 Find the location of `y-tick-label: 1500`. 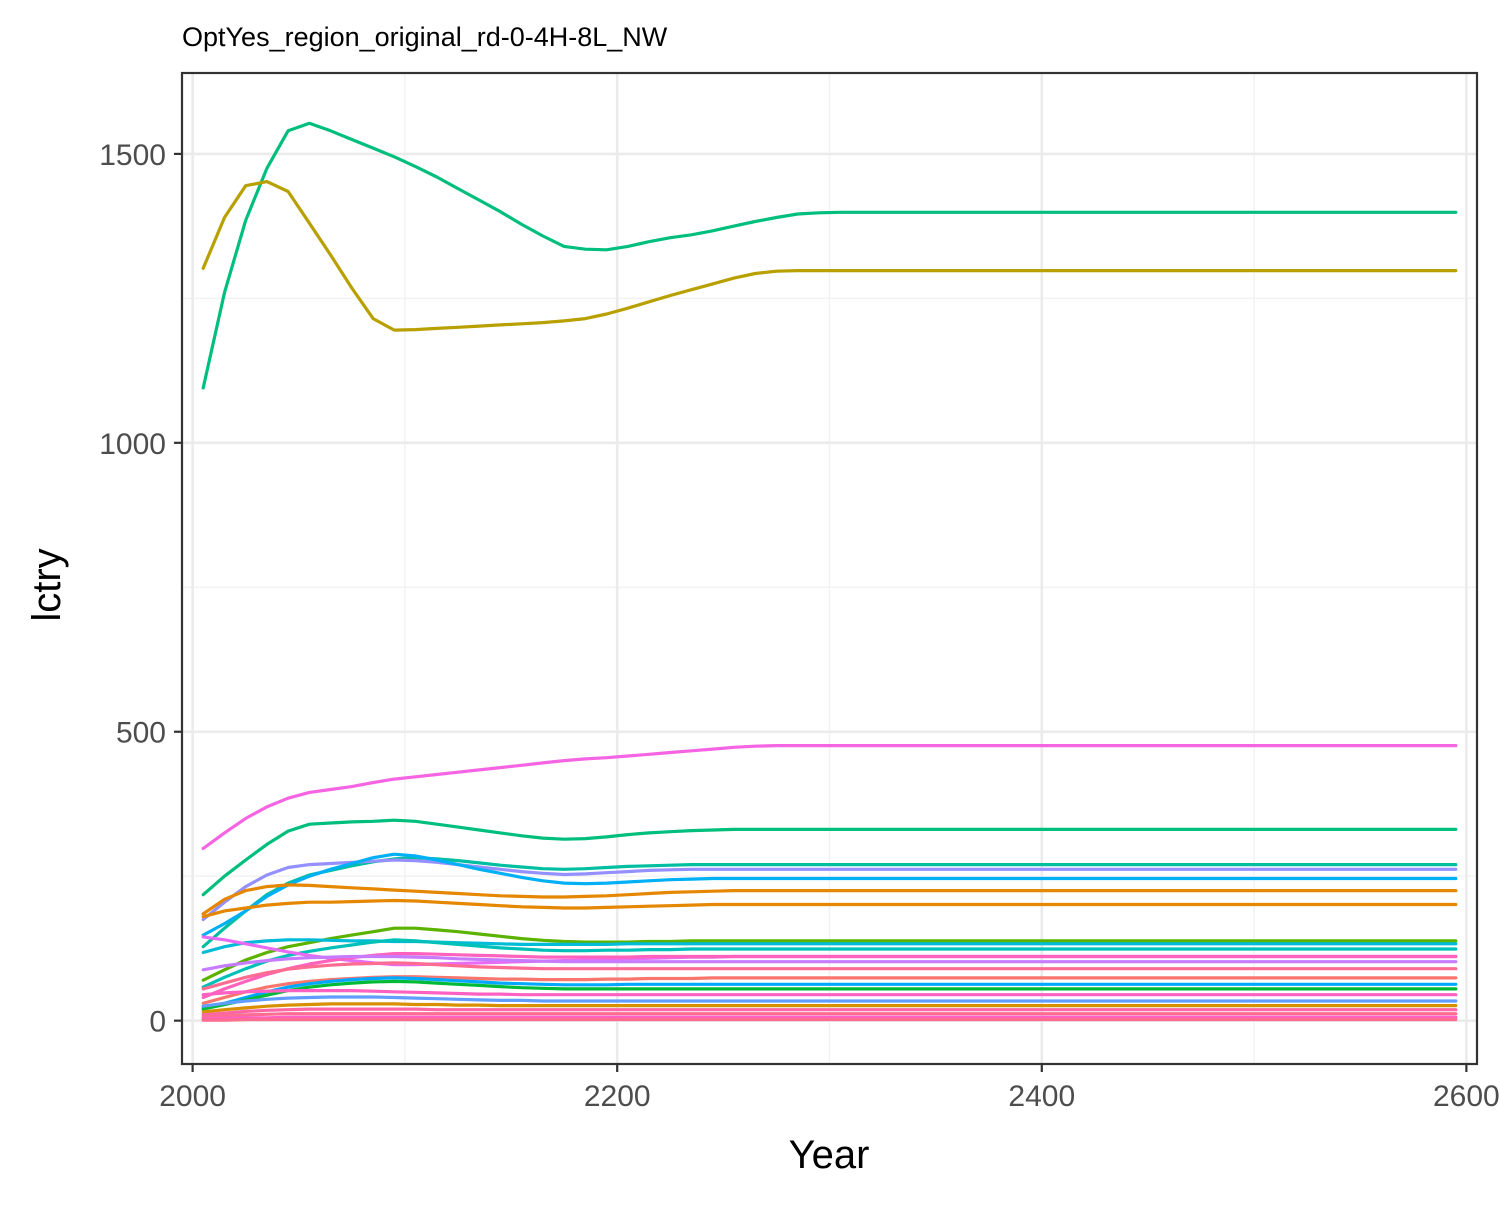

y-tick-label: 1500 is located at coordinates (132, 155).